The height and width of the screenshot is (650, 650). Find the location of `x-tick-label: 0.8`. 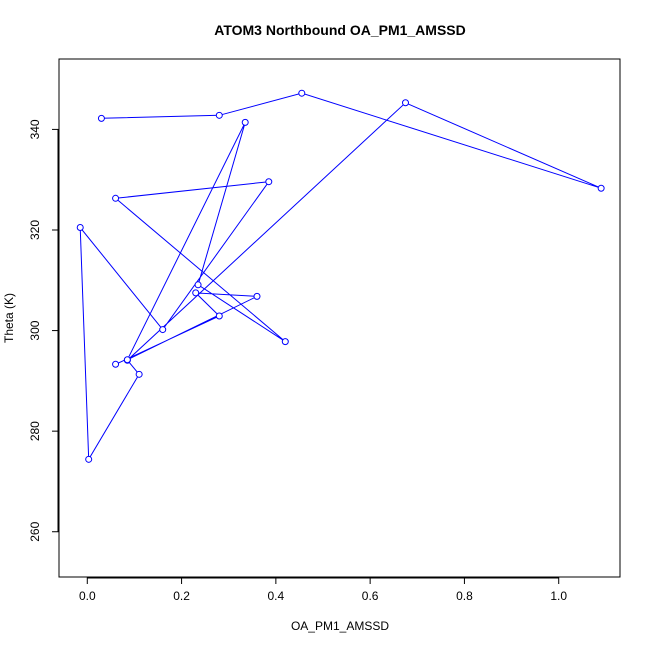

x-tick-label: 0.8 is located at coordinates (464, 596).